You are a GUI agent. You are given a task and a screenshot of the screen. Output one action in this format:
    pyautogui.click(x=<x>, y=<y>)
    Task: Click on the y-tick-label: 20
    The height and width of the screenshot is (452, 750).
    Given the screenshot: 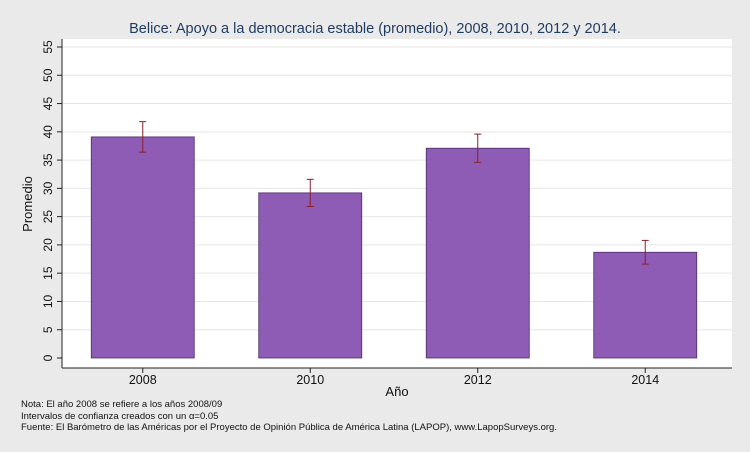 What is the action you would take?
    pyautogui.click(x=48, y=245)
    